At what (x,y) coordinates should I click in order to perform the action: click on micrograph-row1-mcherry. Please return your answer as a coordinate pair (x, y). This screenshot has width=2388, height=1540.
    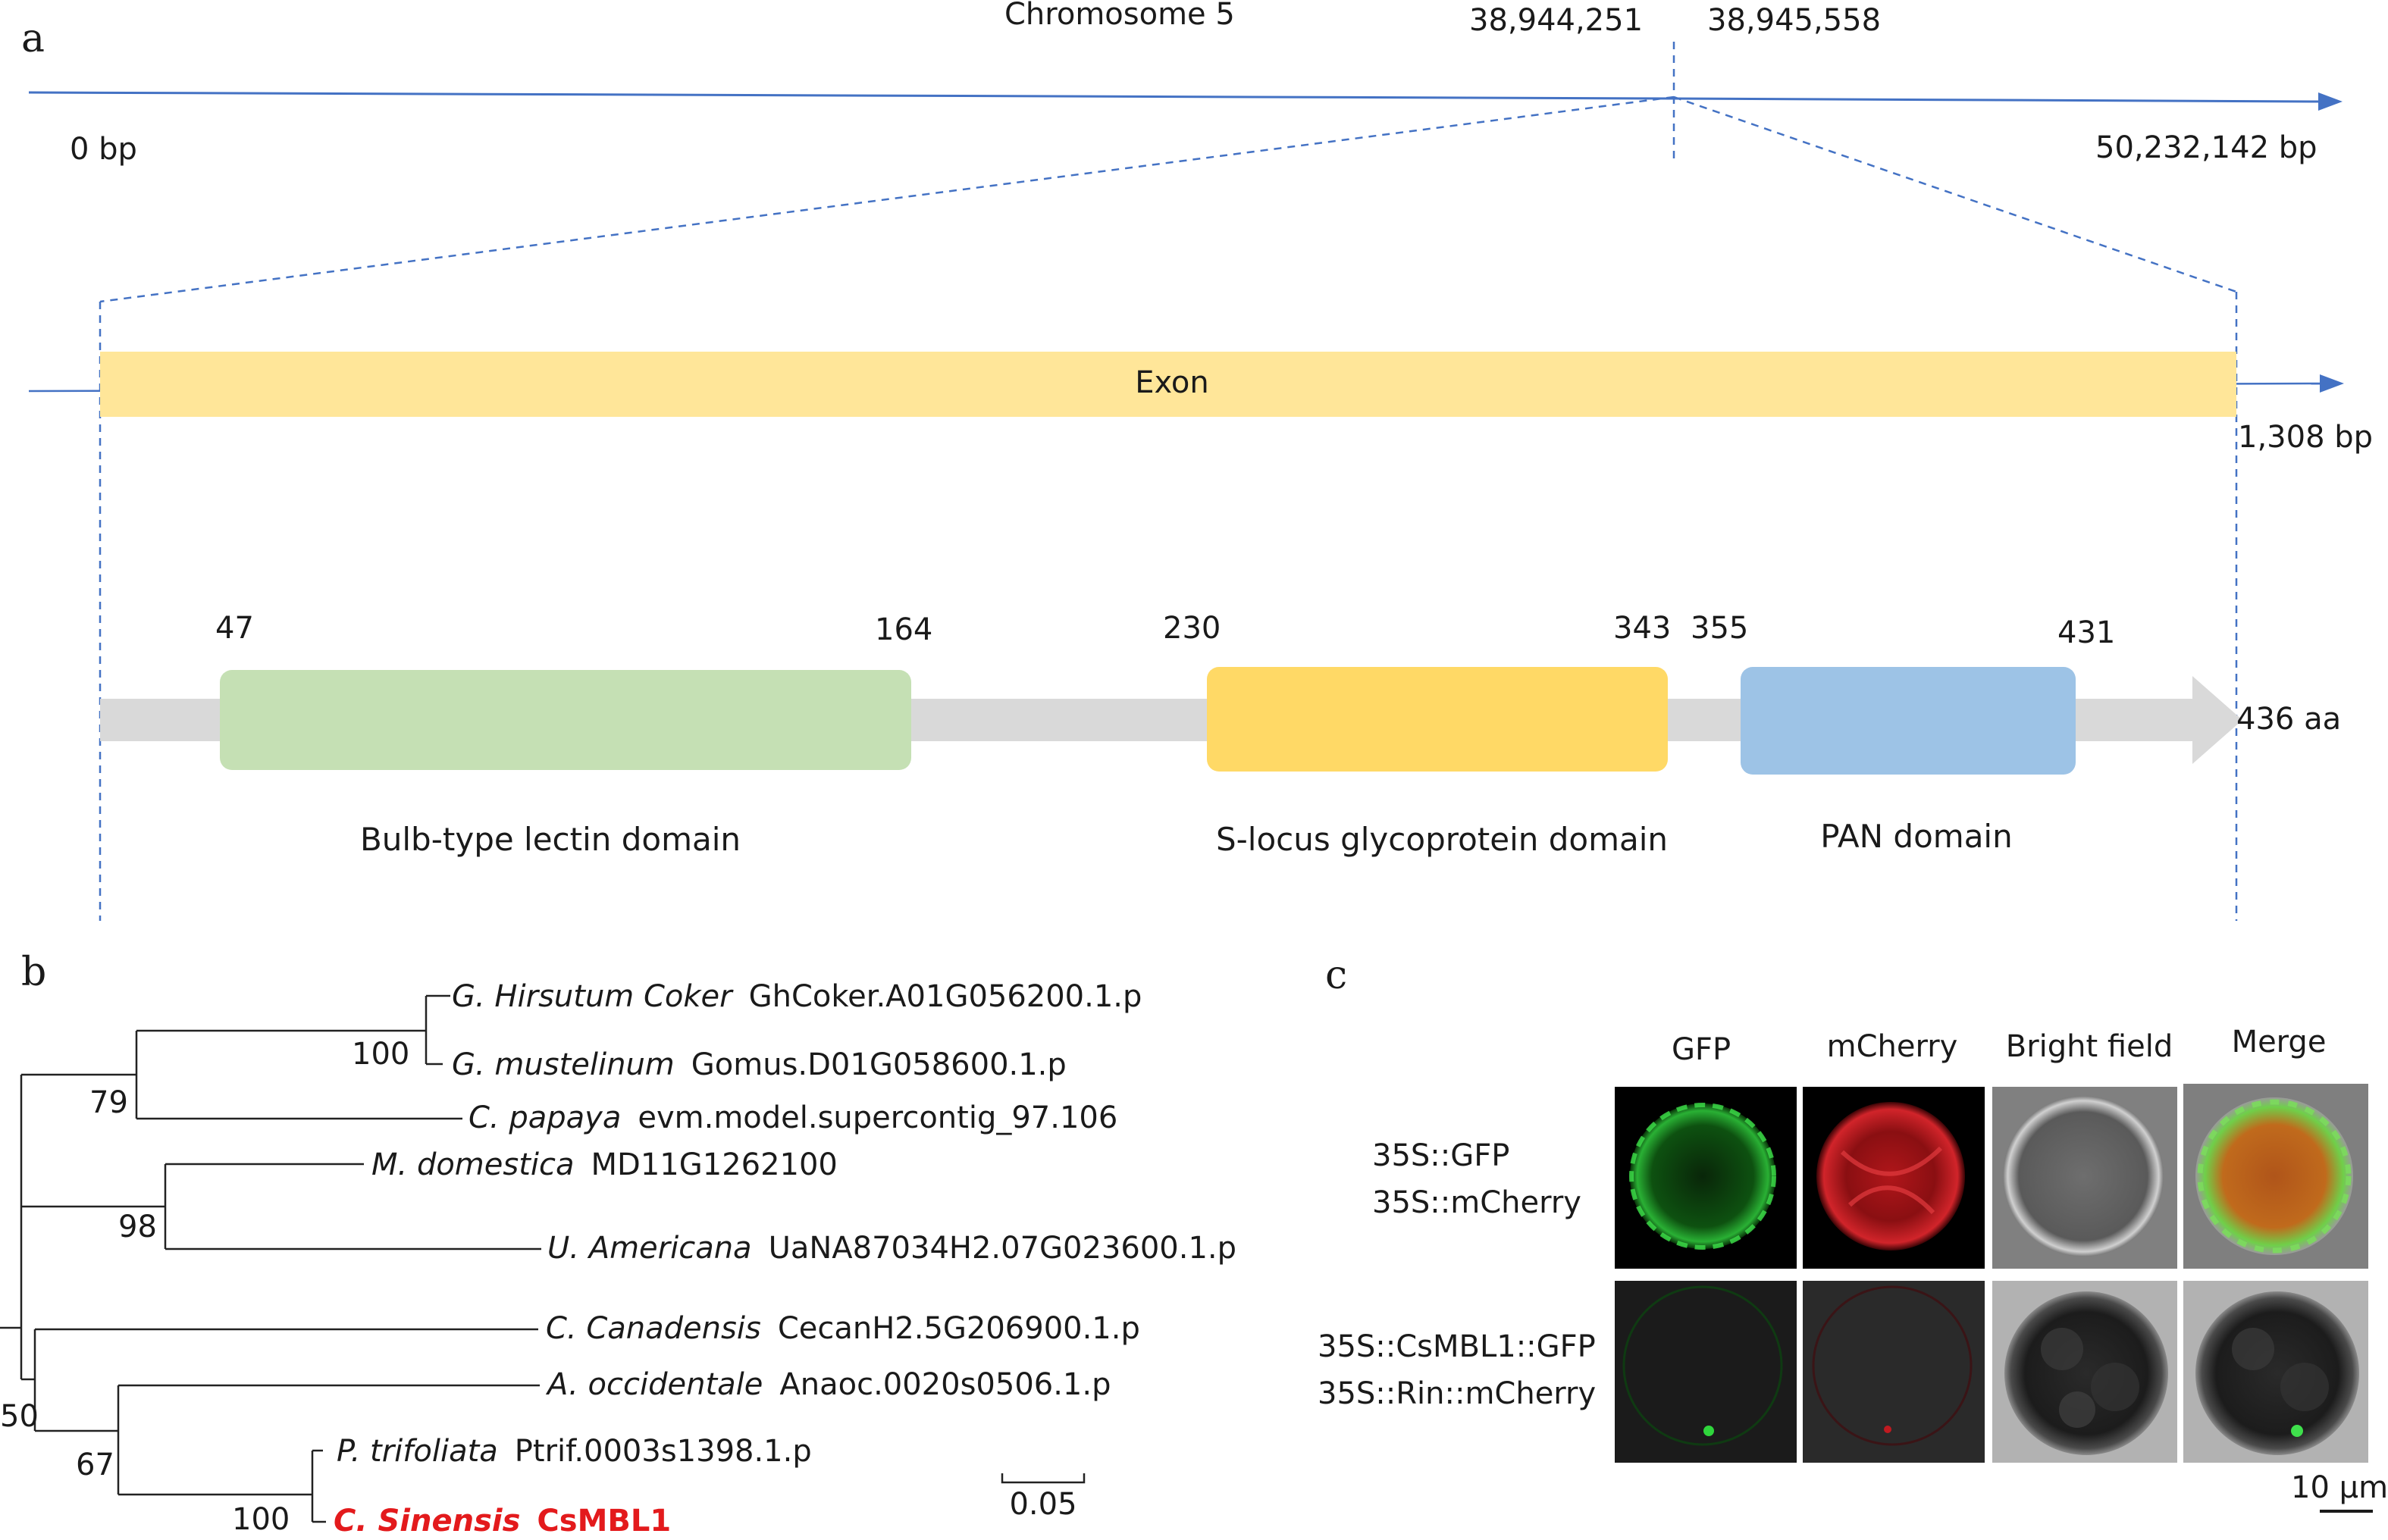
    Looking at the image, I should click on (1894, 1178).